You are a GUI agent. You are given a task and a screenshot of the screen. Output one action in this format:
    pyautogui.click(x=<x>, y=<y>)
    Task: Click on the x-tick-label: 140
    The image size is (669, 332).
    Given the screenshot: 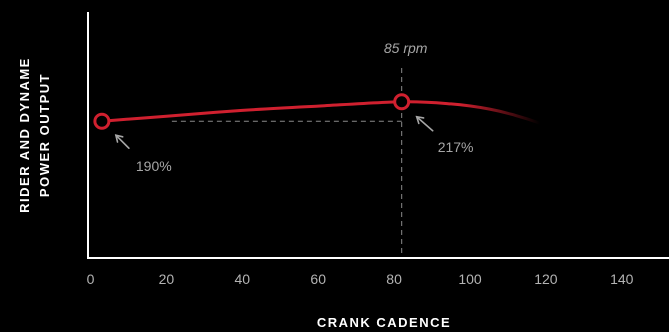 What is the action you would take?
    pyautogui.click(x=622, y=279)
    